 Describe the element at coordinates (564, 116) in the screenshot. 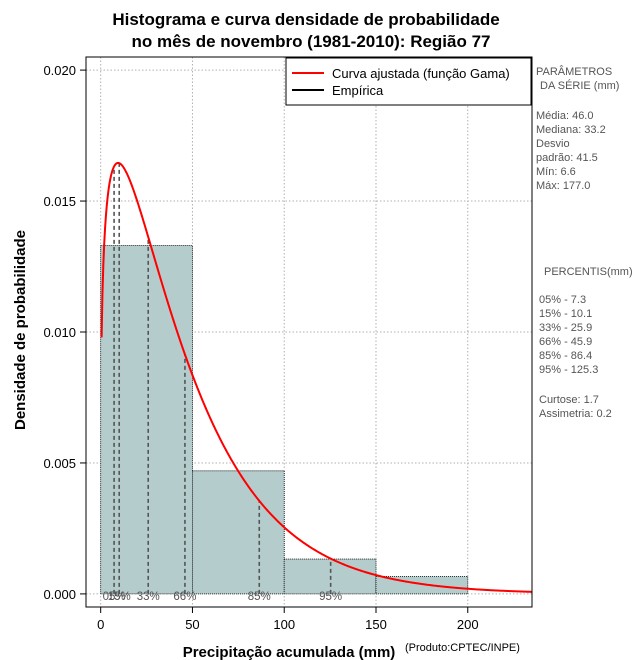

I see `param-mean: Média: 46.0` at that location.